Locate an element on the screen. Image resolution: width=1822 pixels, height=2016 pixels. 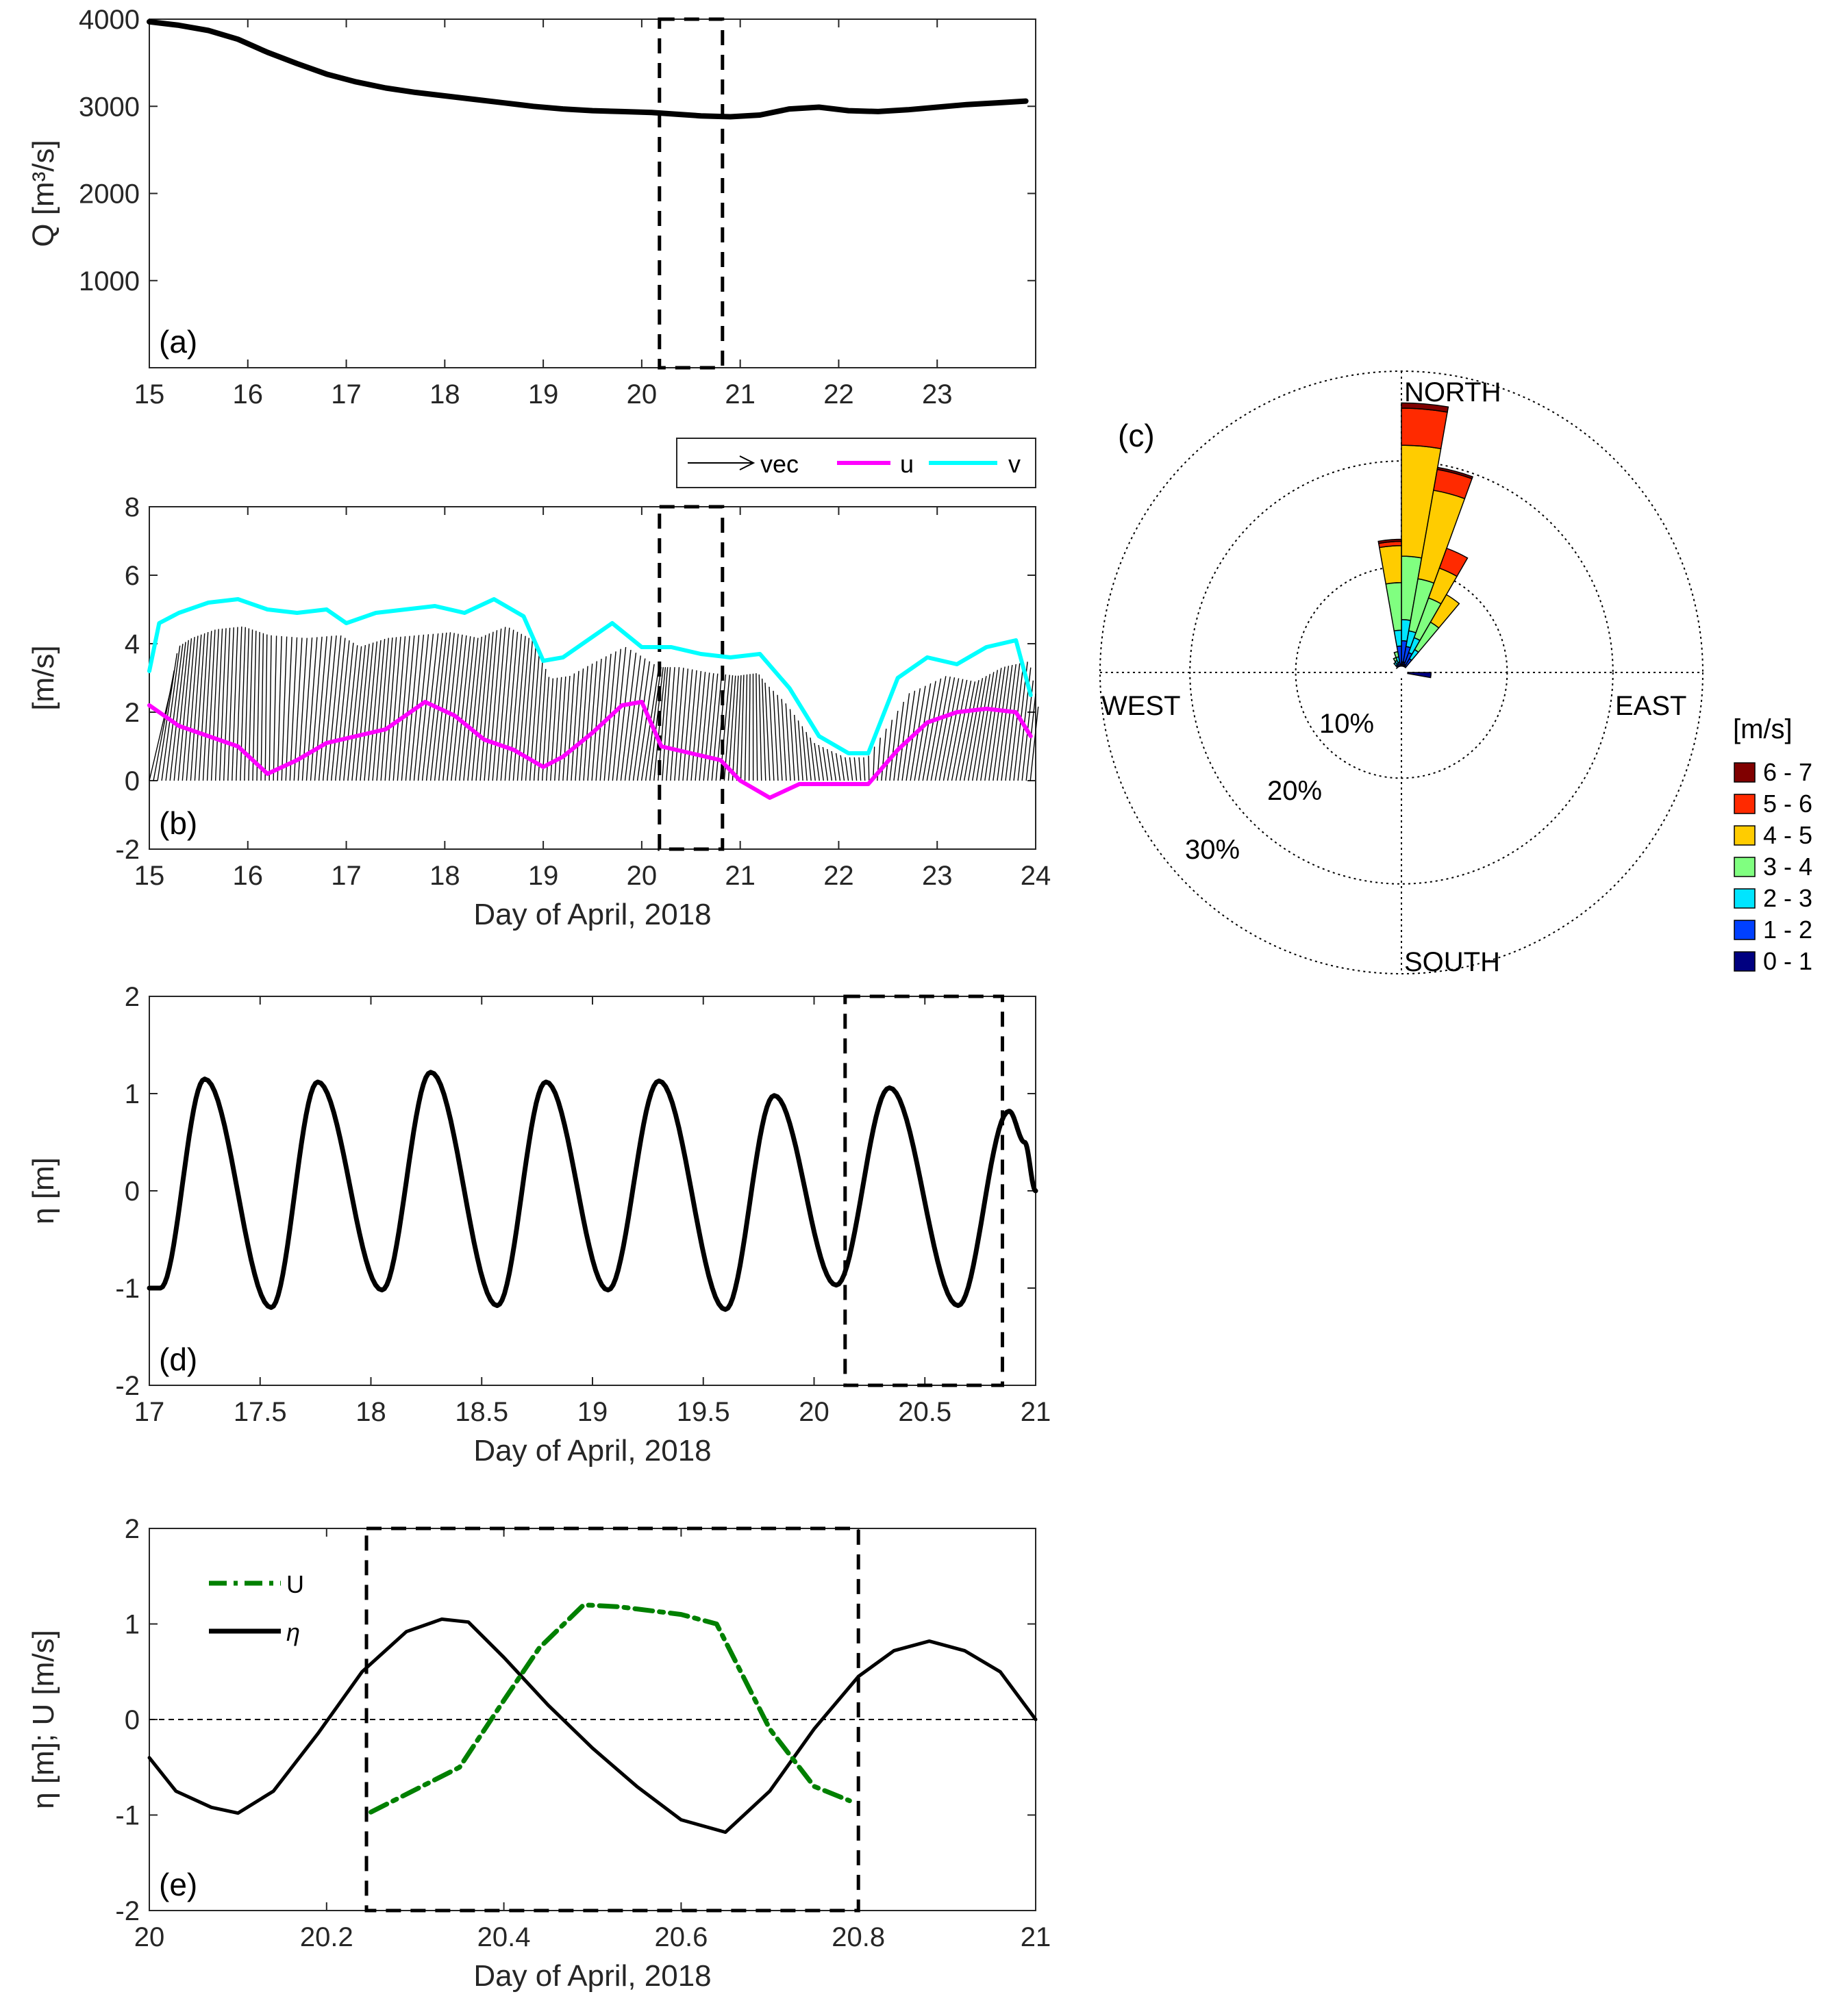
legend-label: vec is located at coordinates (779, 464).